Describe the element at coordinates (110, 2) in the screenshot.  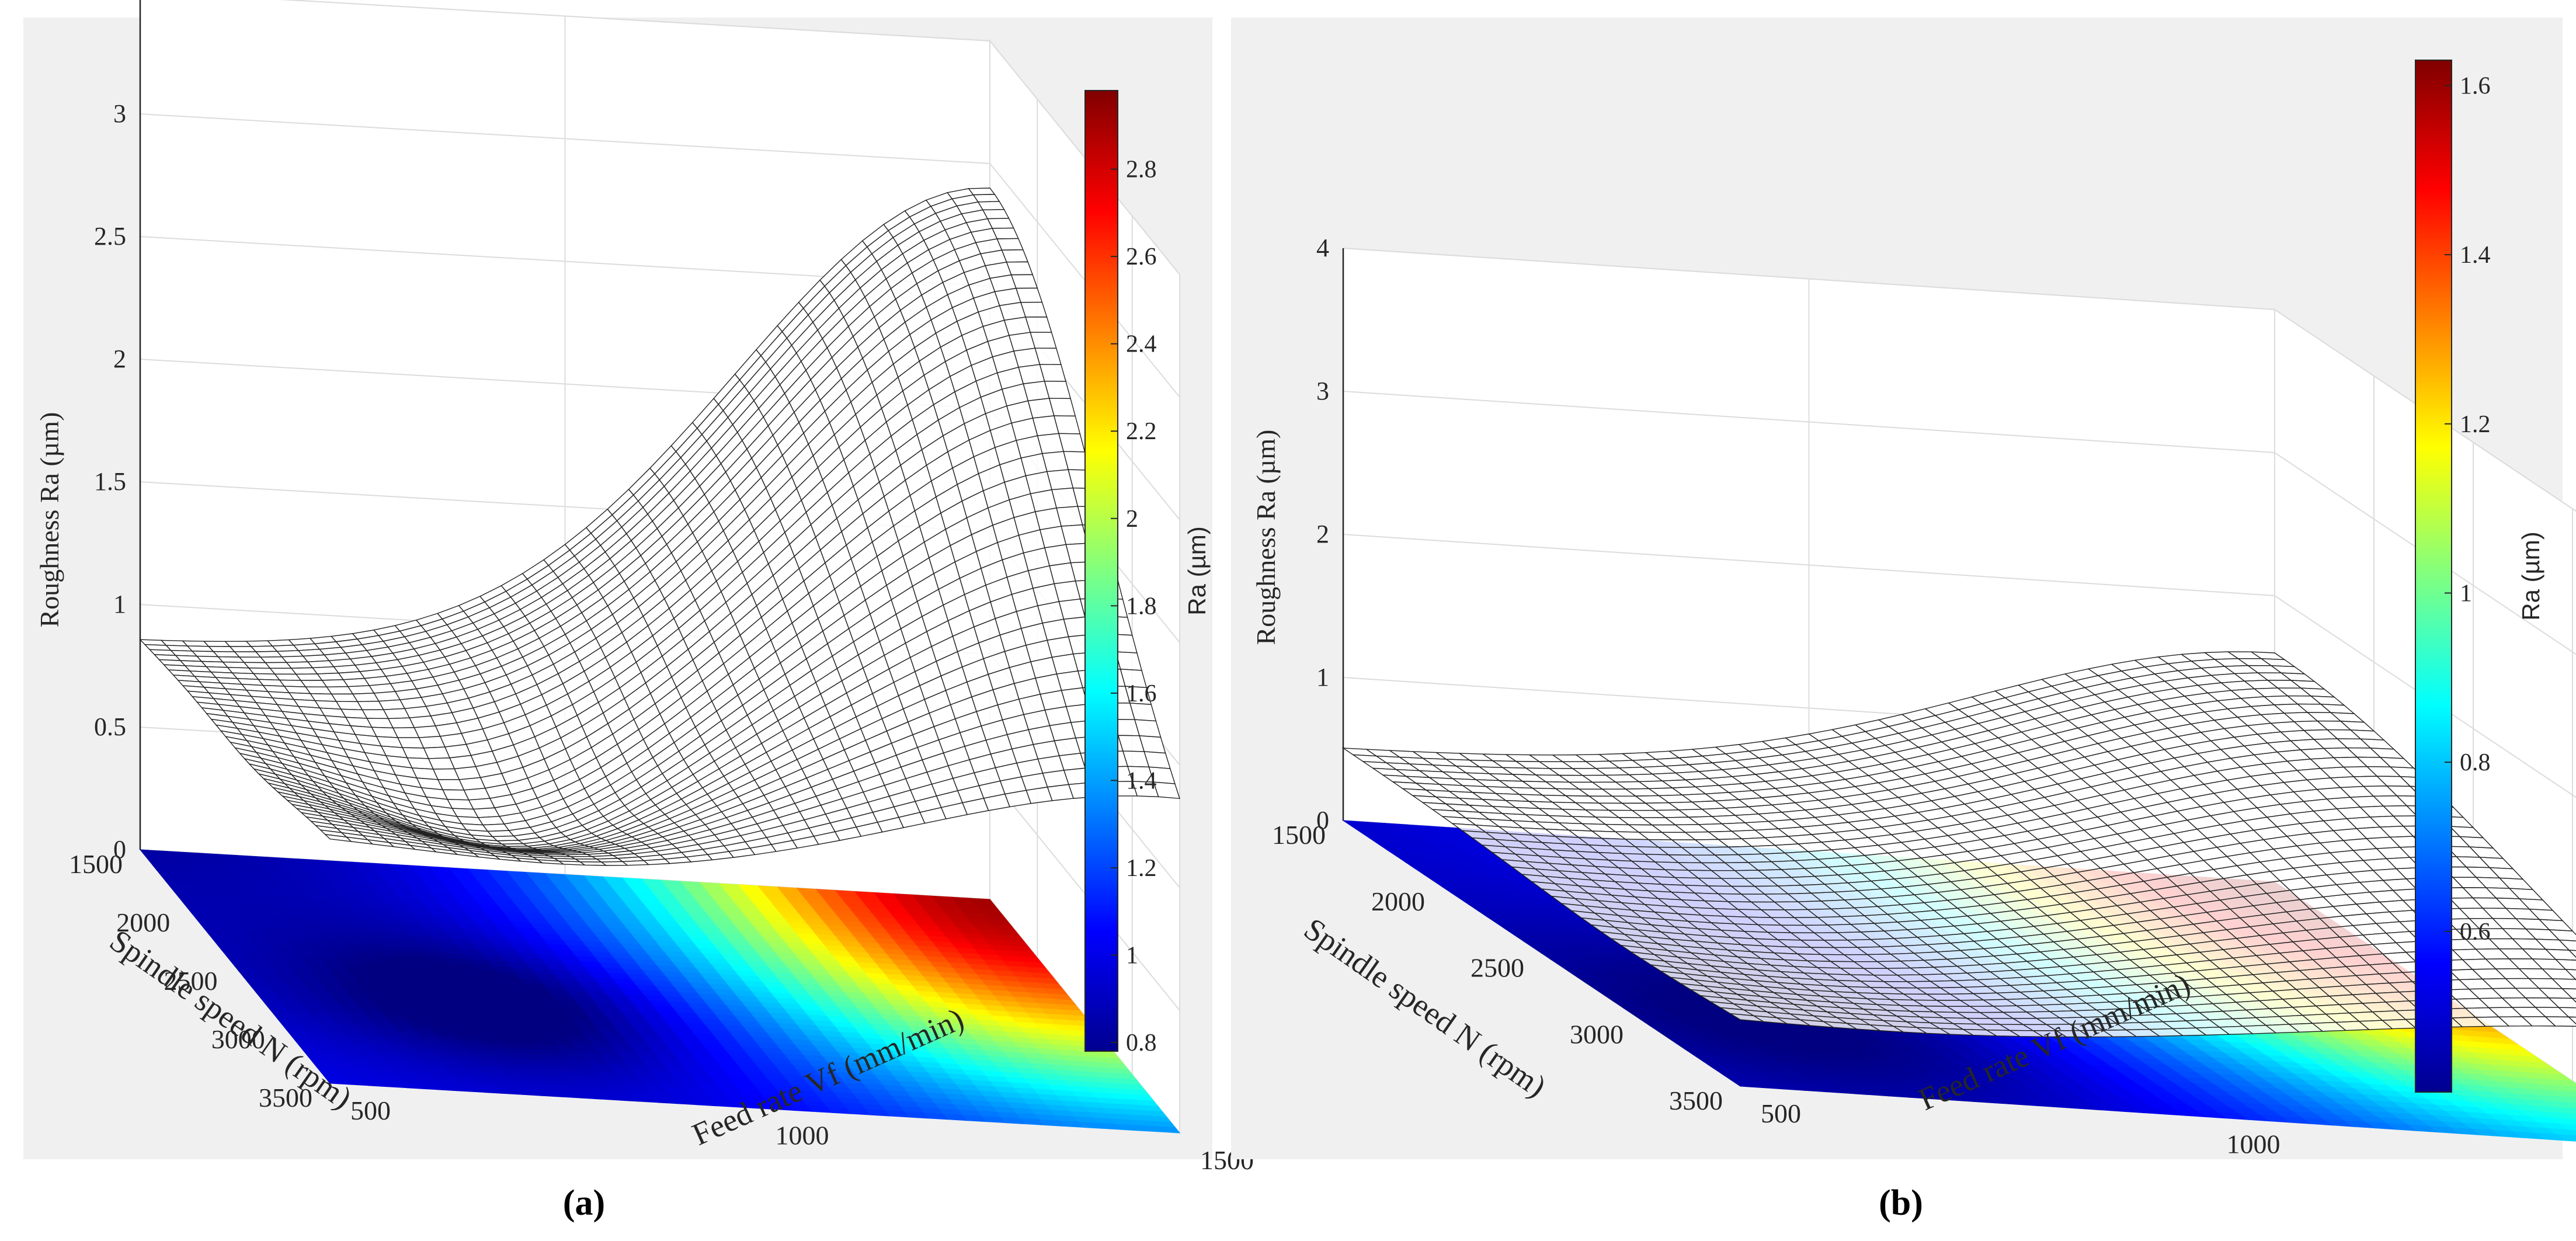
I see `a-ztick-label: 3.5` at that location.